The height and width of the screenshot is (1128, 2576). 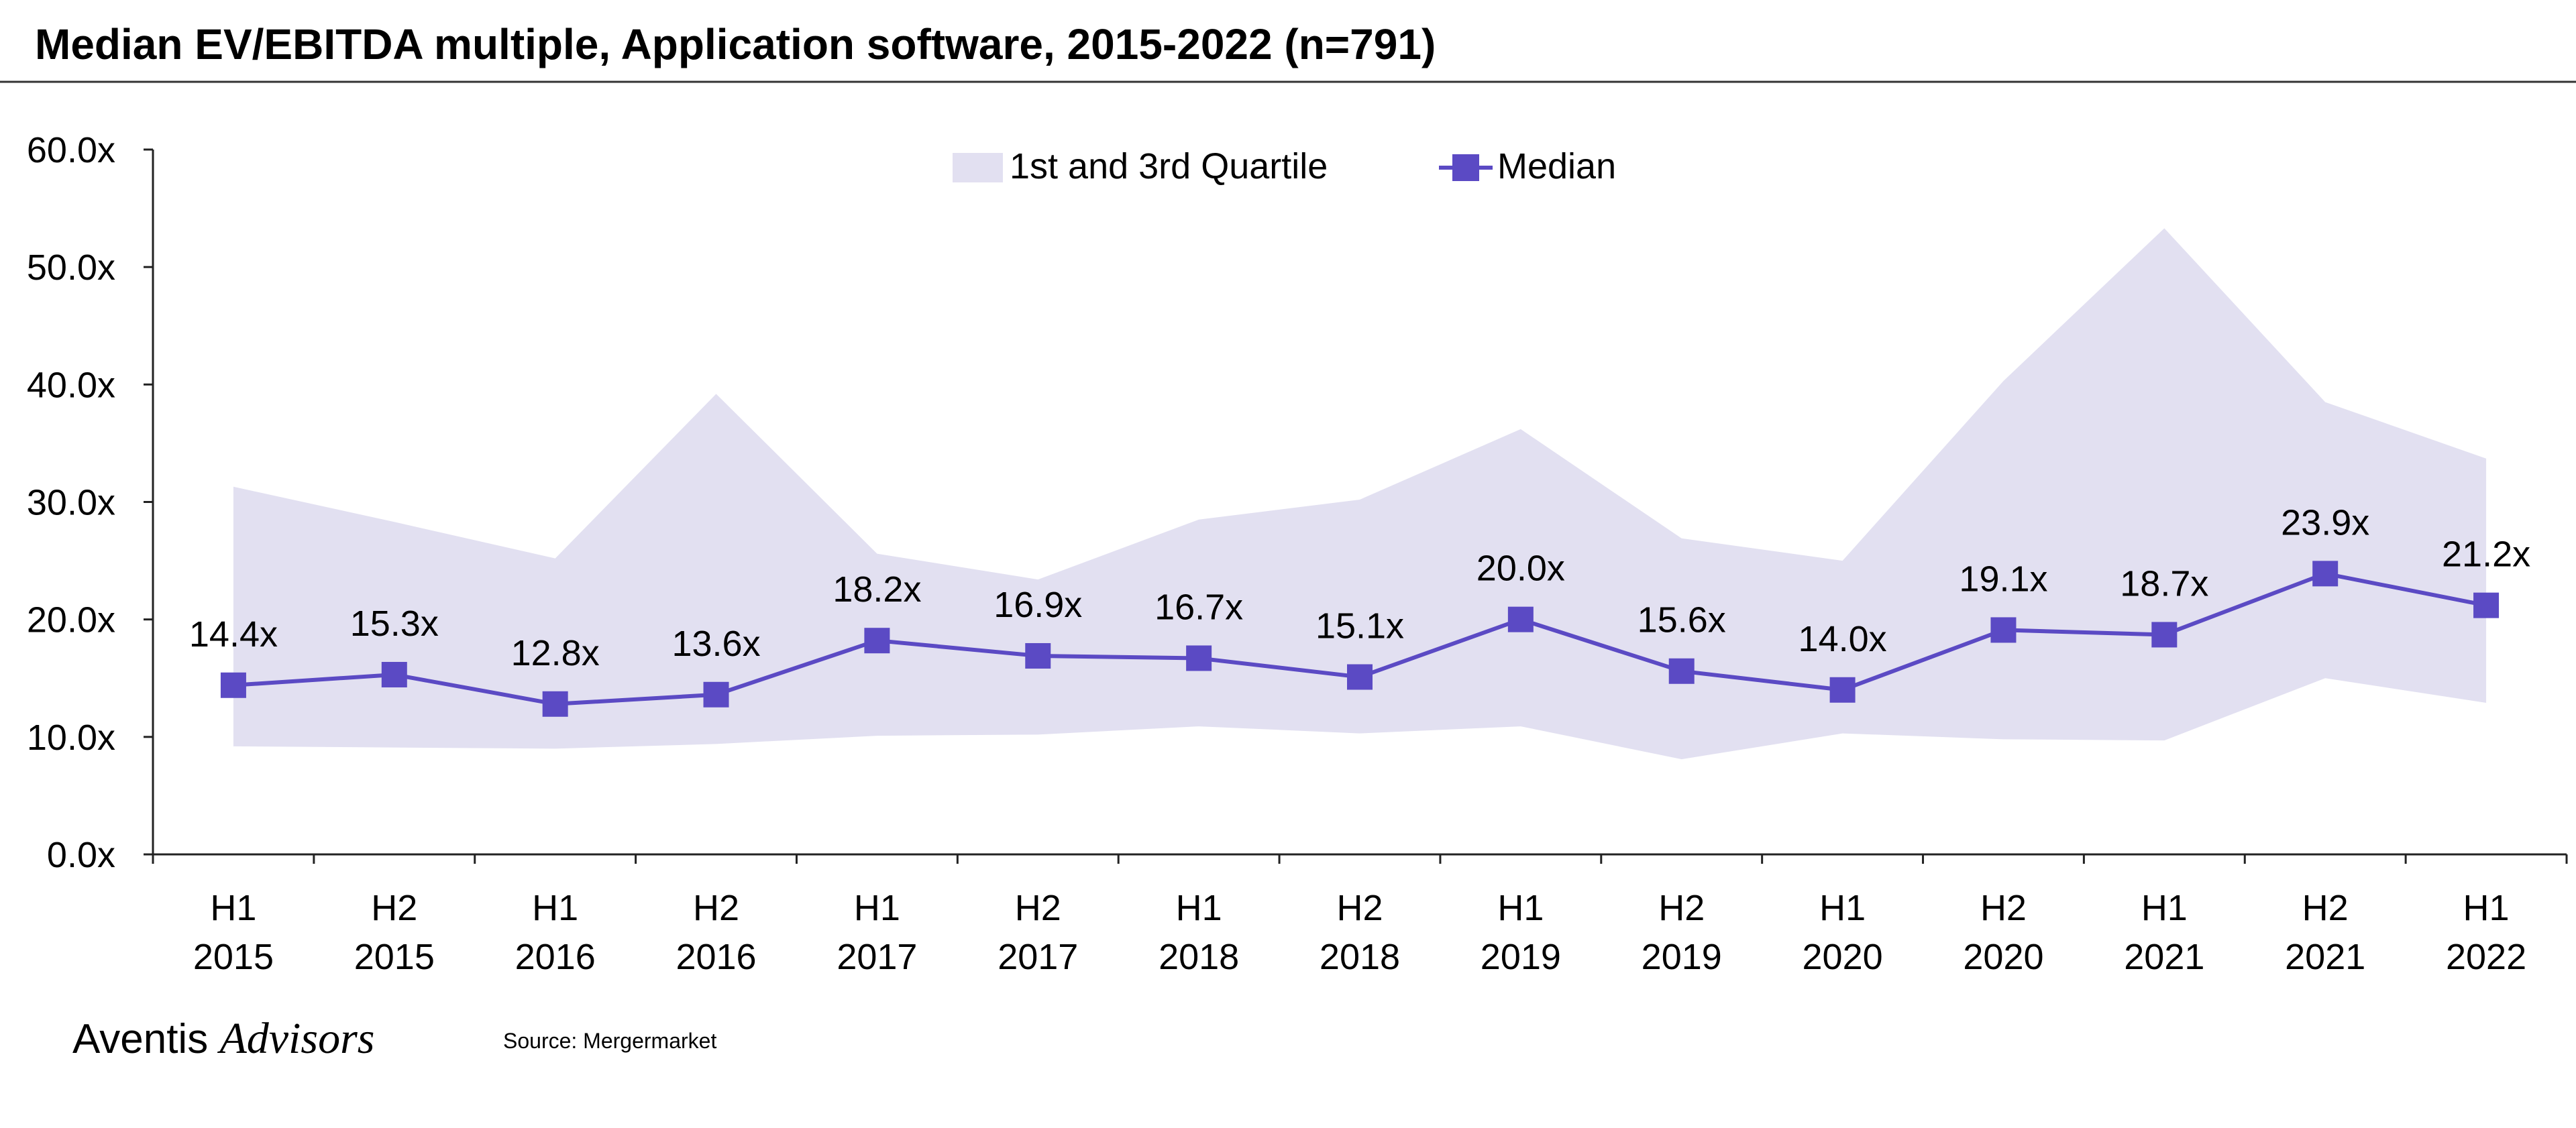 I want to click on source-note: Source: Mergermarket, so click(x=609, y=1041).